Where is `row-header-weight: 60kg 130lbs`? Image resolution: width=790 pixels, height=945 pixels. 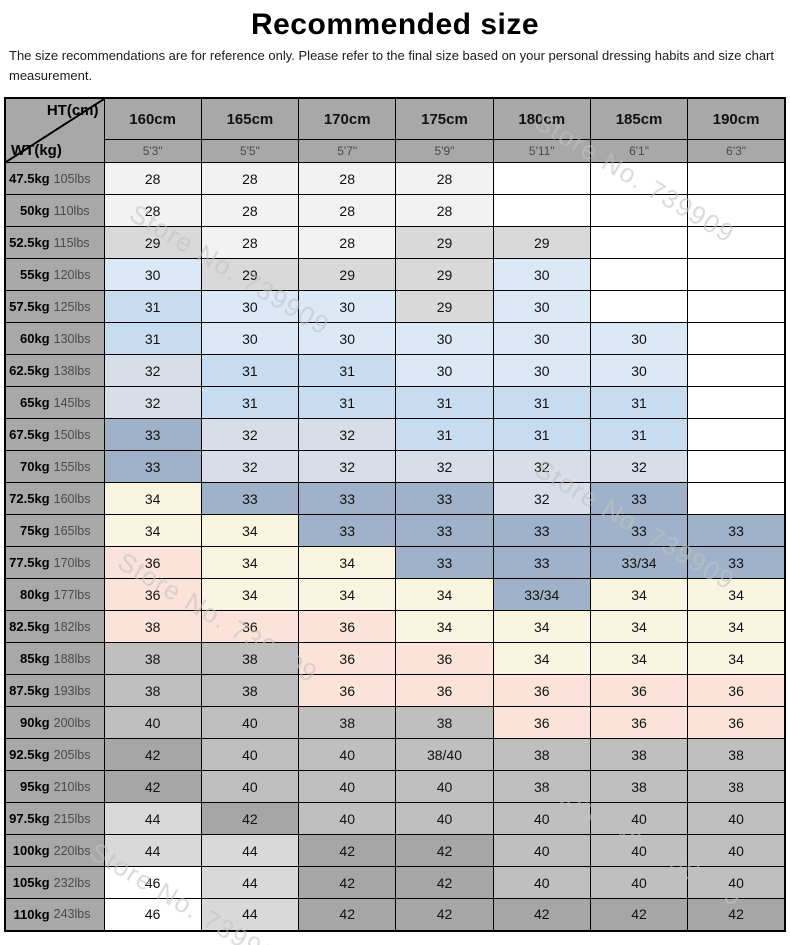 row-header-weight: 60kg 130lbs is located at coordinates (54, 338).